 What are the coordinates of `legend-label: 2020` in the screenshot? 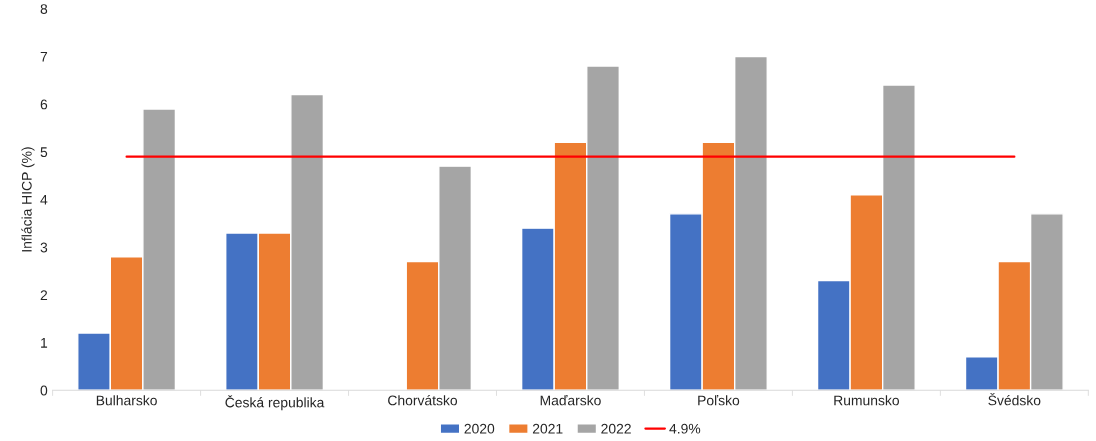 It's located at (479, 428).